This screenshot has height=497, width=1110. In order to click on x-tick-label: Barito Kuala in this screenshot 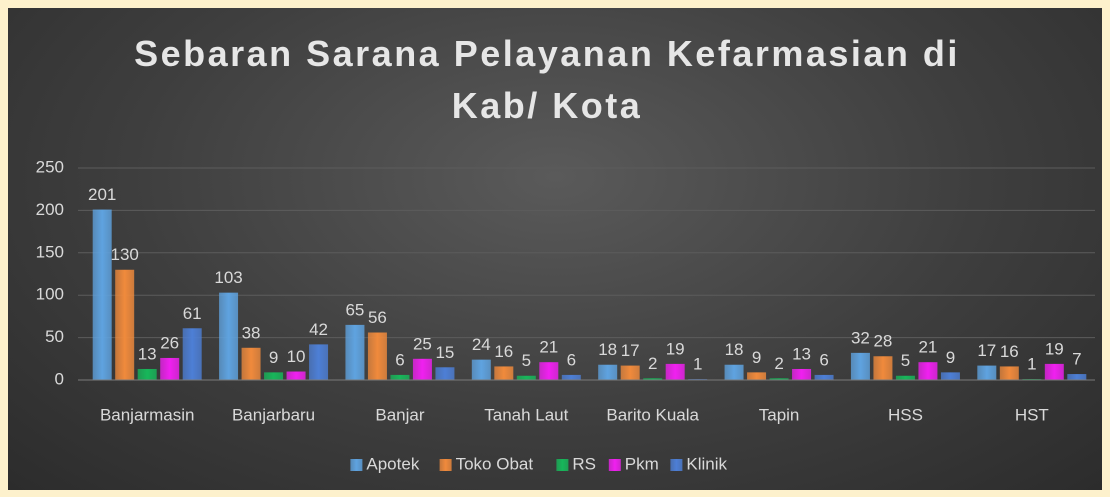, I will do `click(652, 414)`.